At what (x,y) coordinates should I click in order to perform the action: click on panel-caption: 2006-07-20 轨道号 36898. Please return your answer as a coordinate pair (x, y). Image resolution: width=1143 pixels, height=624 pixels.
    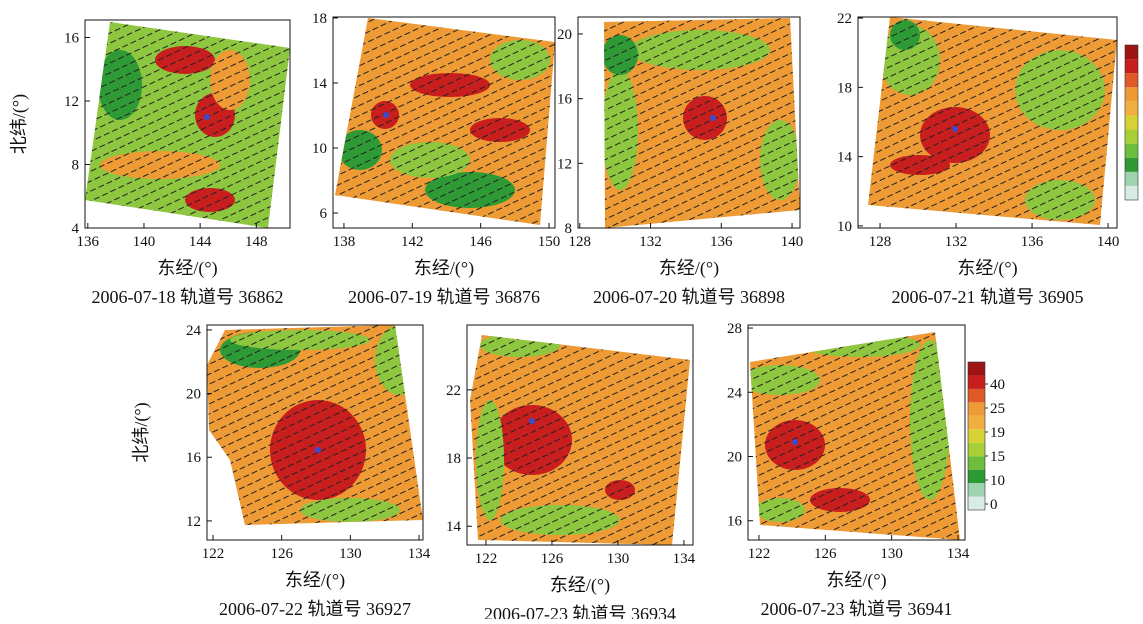
    Looking at the image, I should click on (689, 297).